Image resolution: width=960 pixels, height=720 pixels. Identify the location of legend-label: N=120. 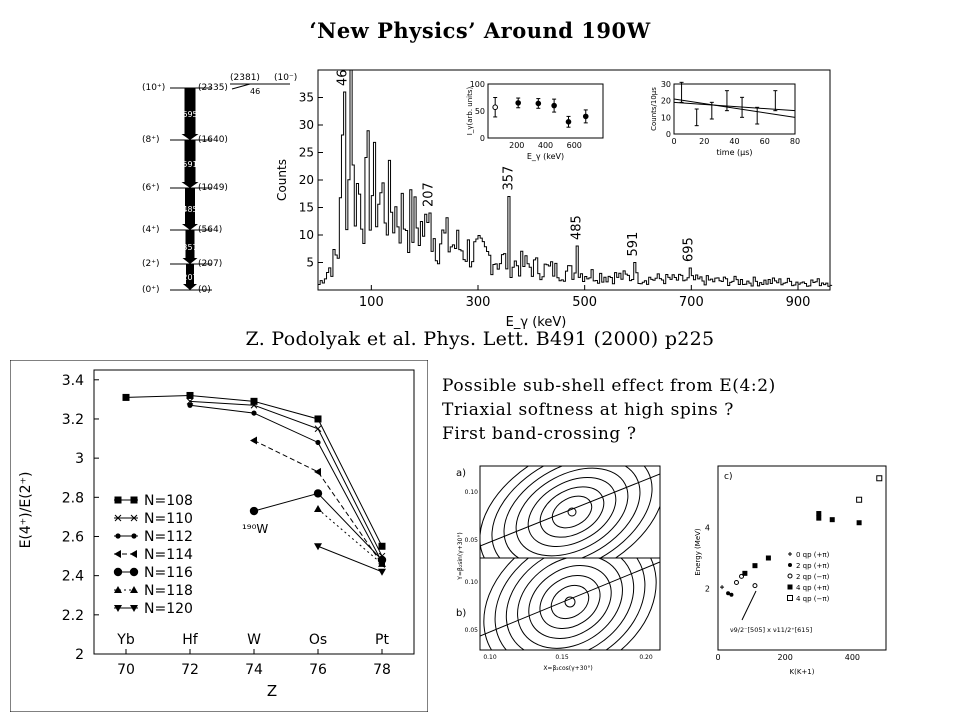
(168, 609).